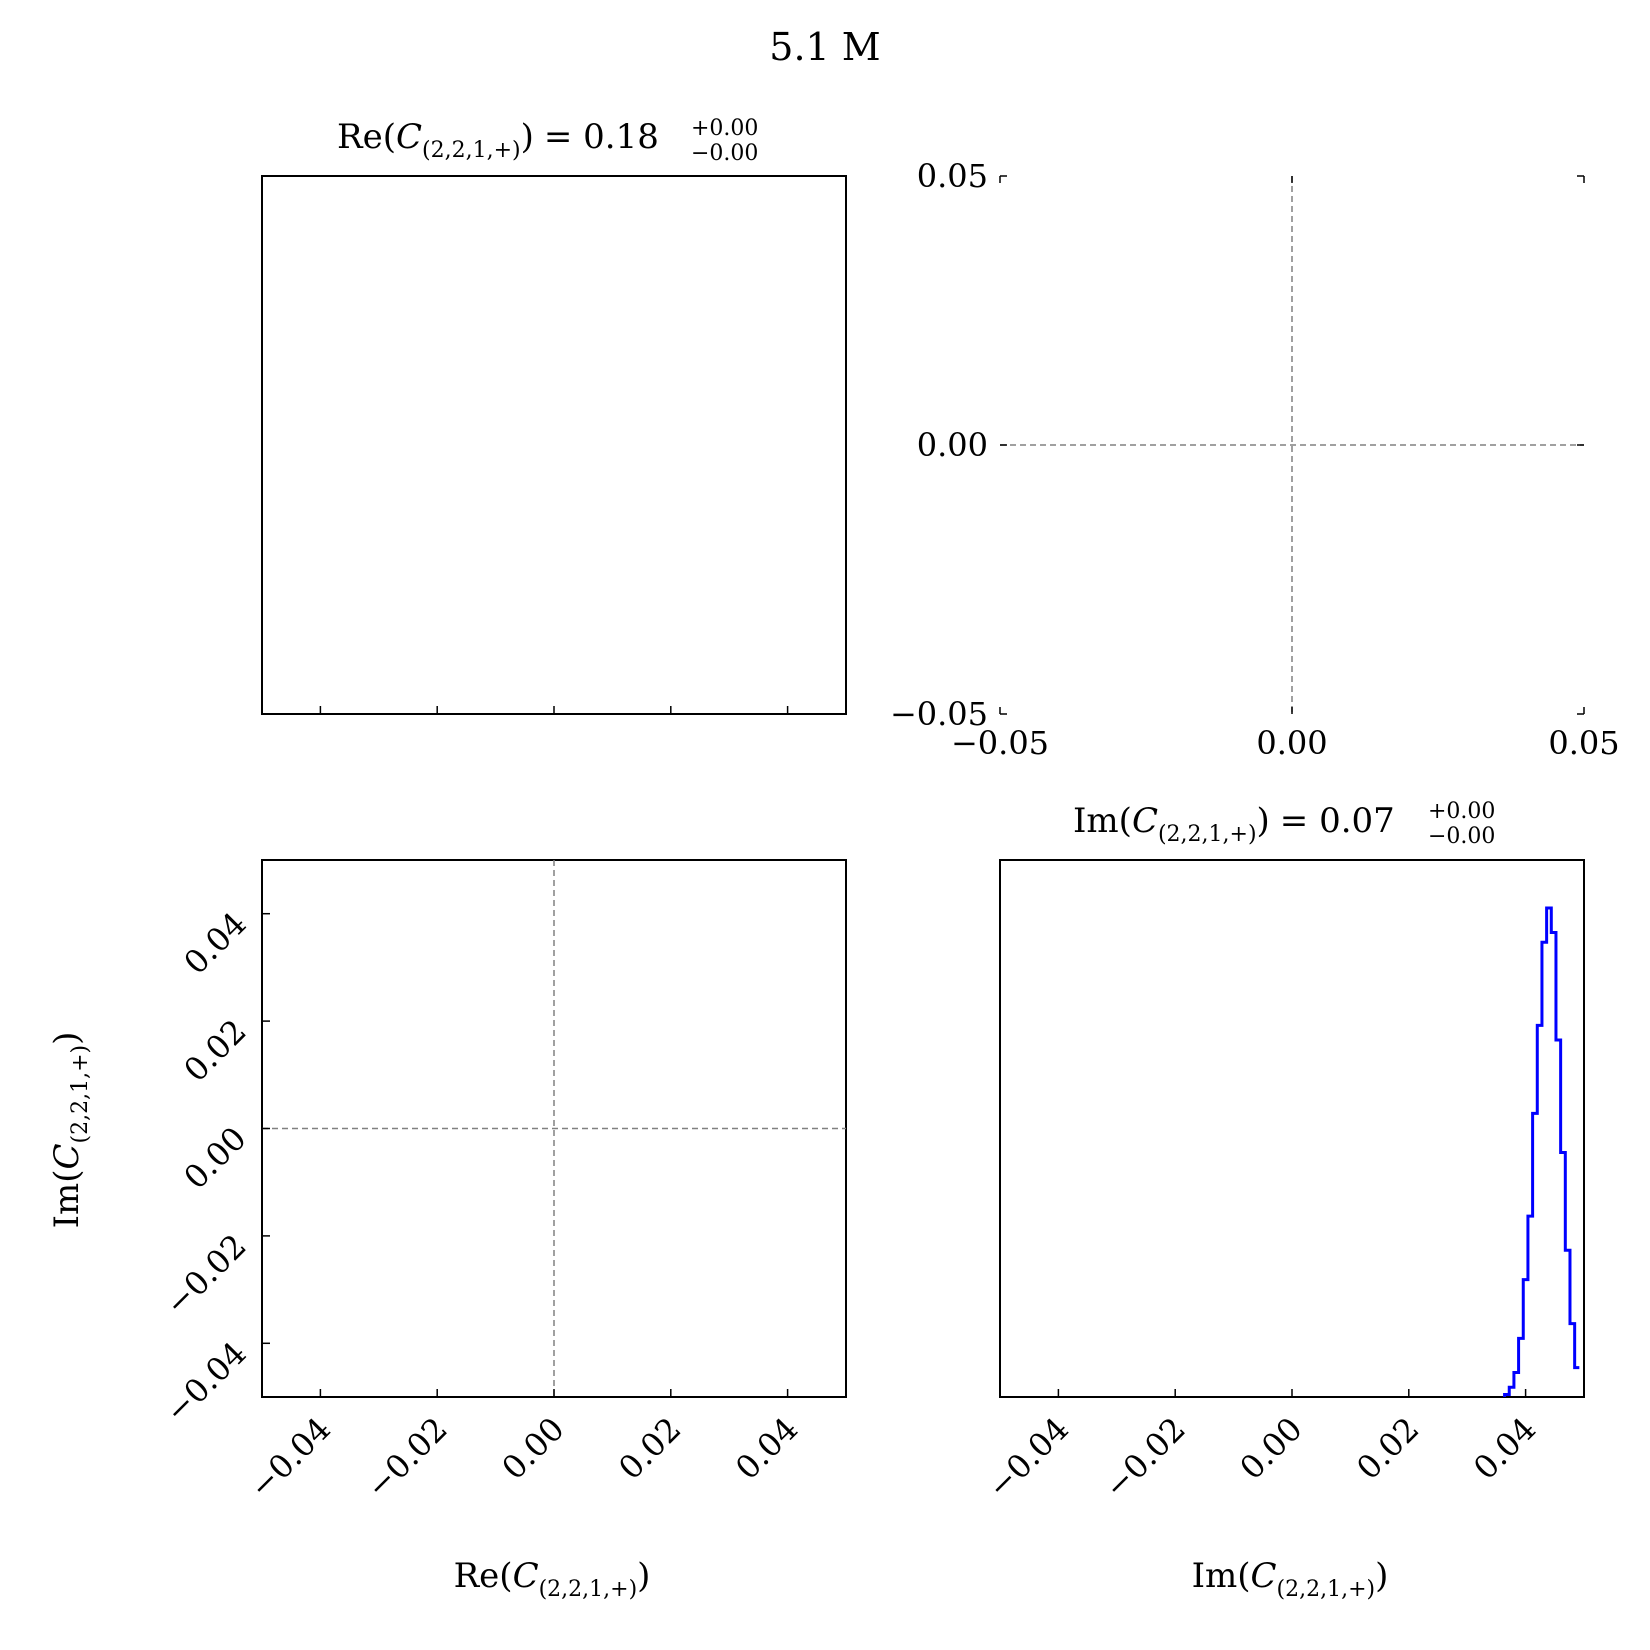 This screenshot has width=1650, height=1650. Describe the element at coordinates (205, 1382) in the screenshot. I see `y-tick-label: −0.04` at that location.